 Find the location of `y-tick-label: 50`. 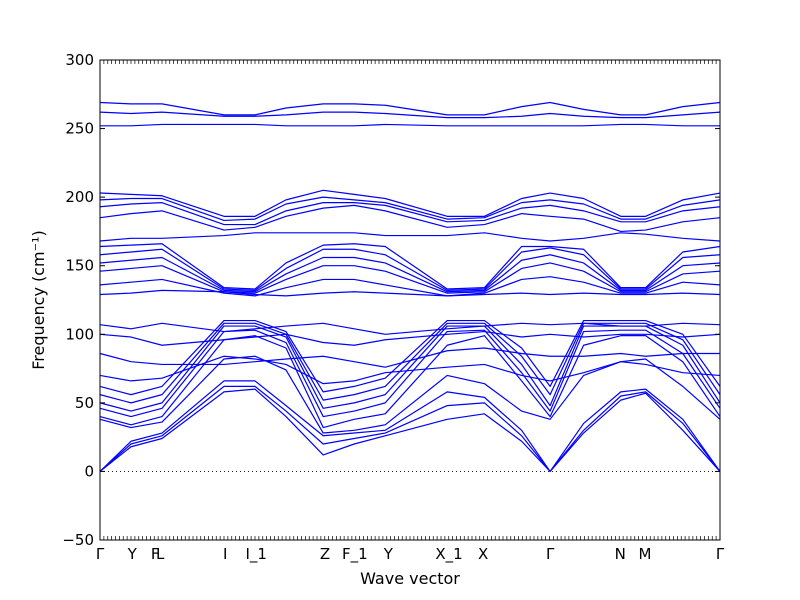

y-tick-label: 50 is located at coordinates (84, 403).